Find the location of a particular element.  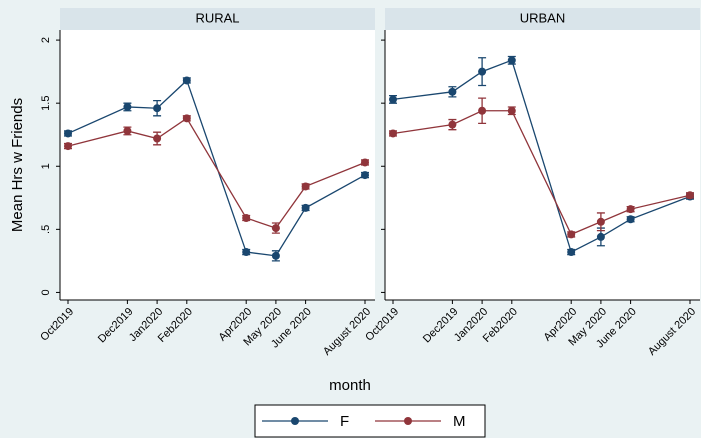

y-tick-label: .5 is located at coordinates (46, 229).